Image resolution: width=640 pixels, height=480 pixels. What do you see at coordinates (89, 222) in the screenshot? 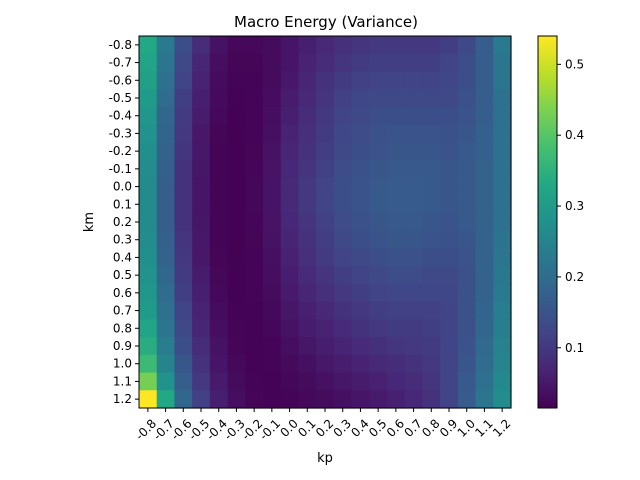
I see `y-axis-label: km` at bounding box center [89, 222].